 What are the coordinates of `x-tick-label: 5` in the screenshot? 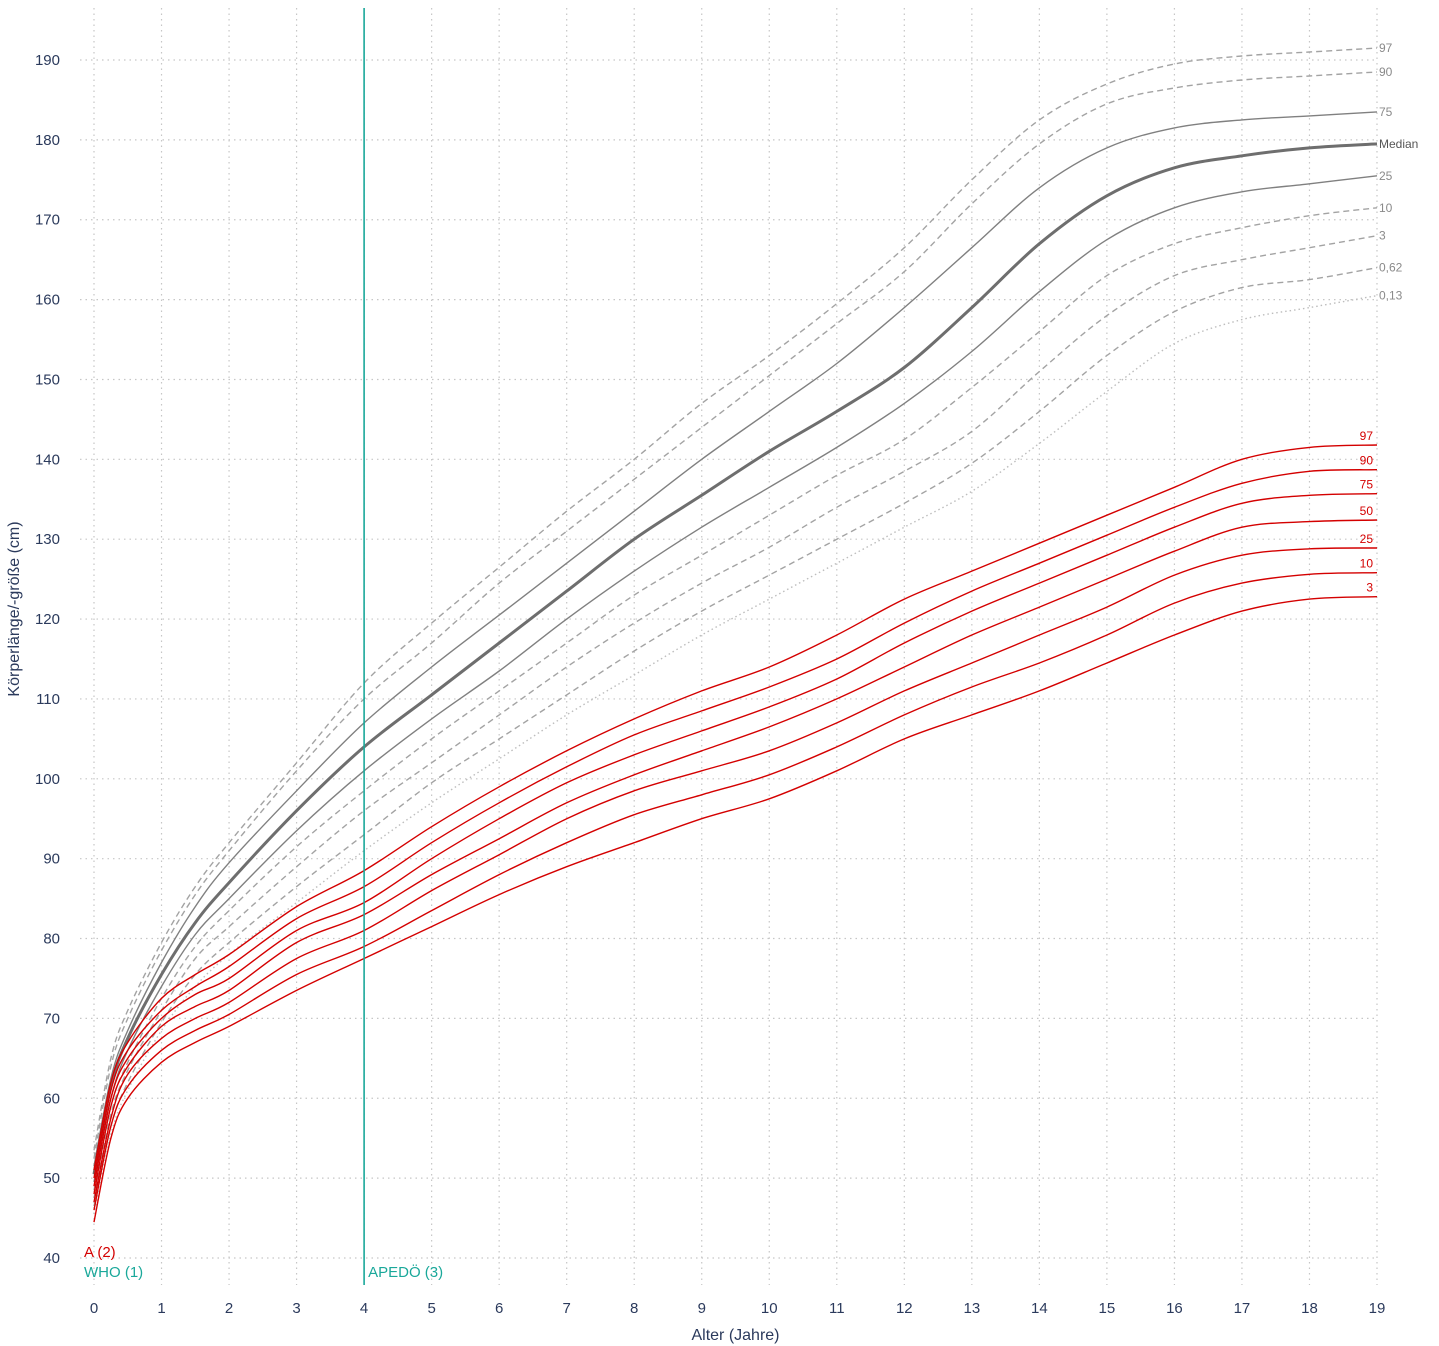 It's located at (431, 1308).